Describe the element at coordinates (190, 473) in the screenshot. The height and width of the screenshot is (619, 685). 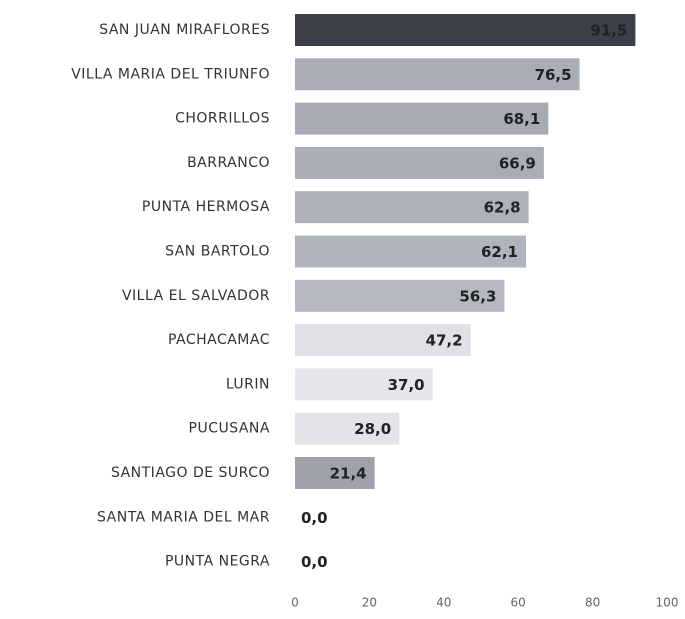
I see `category-label: SANTIAGO DE SURCO` at that location.